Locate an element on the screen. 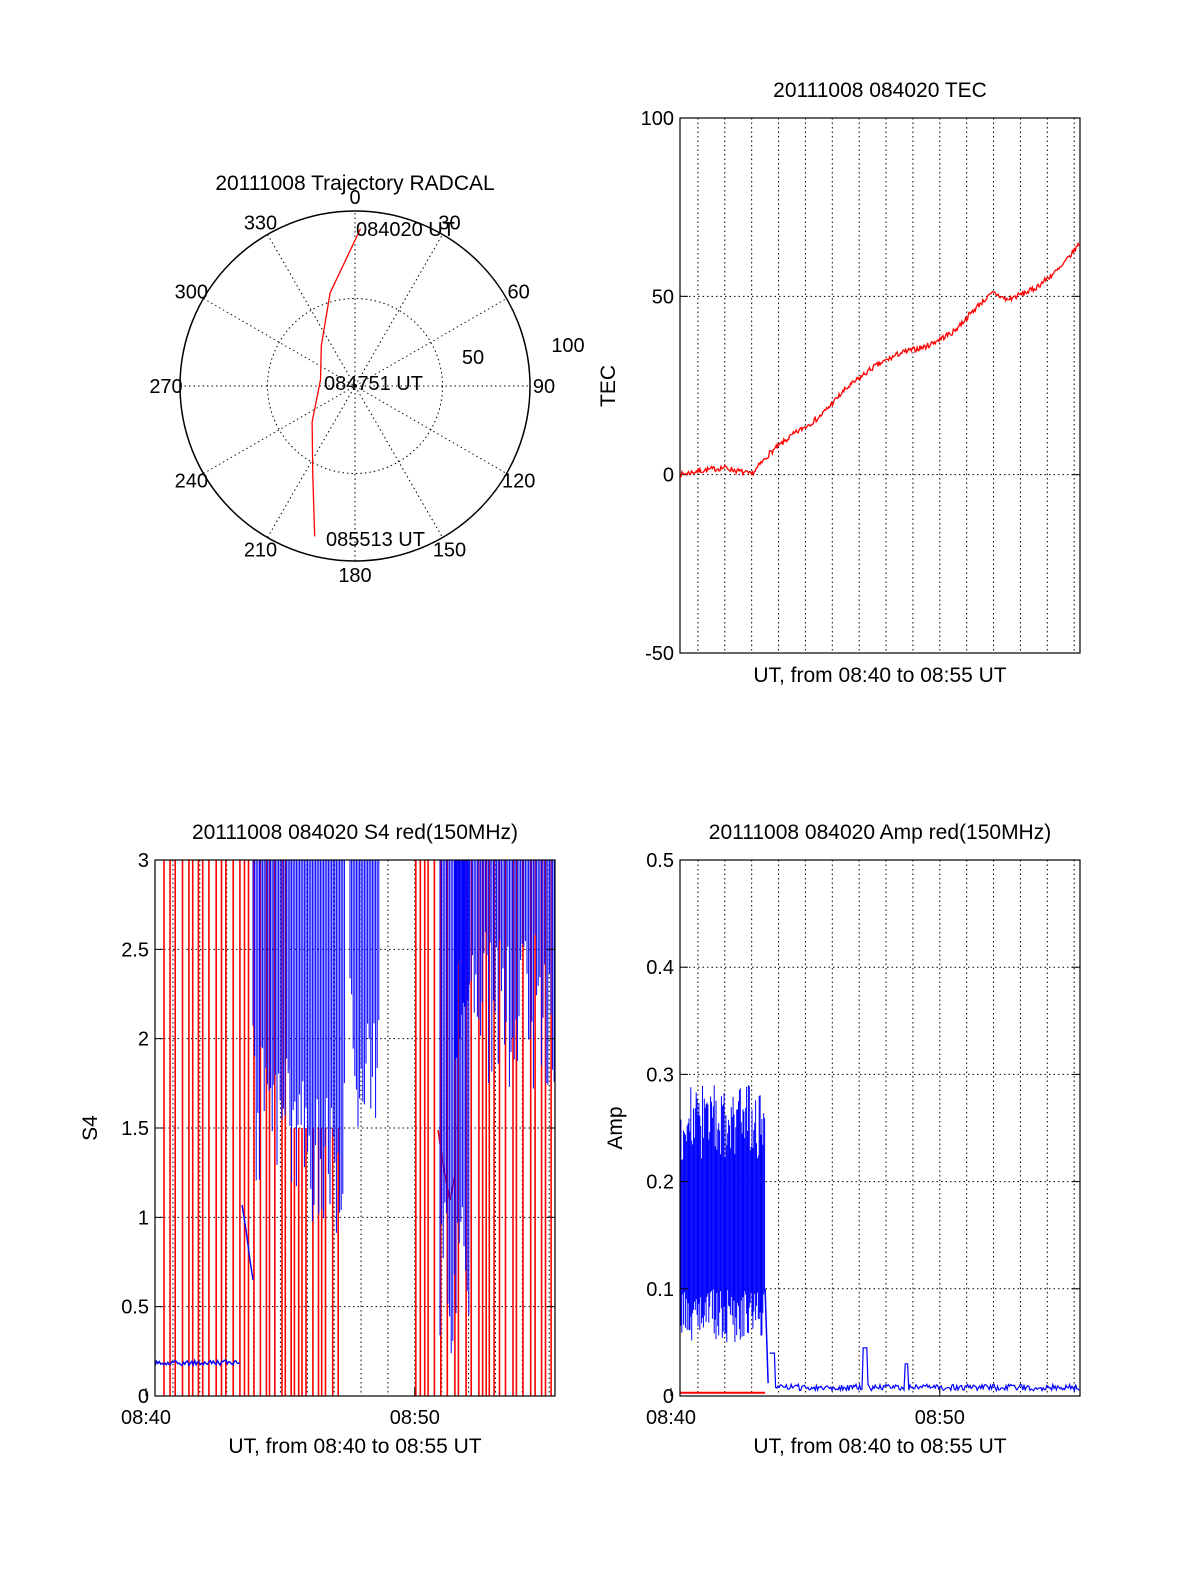 The width and height of the screenshot is (1200, 1575). trajectory-line is located at coordinates (336, 382).